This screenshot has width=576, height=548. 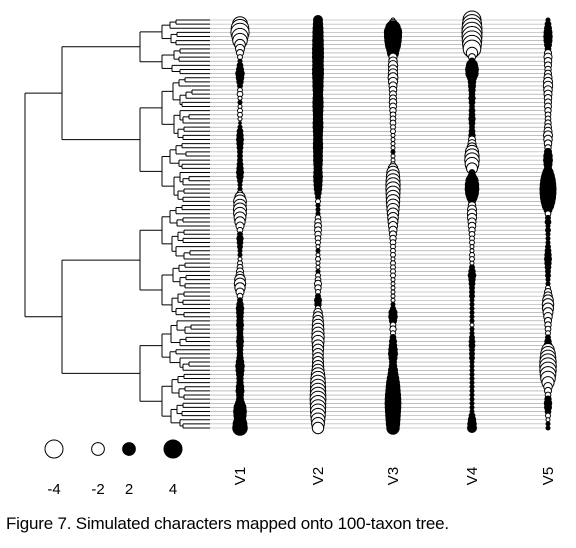 I want to click on legend-label: -4, so click(x=53, y=489).